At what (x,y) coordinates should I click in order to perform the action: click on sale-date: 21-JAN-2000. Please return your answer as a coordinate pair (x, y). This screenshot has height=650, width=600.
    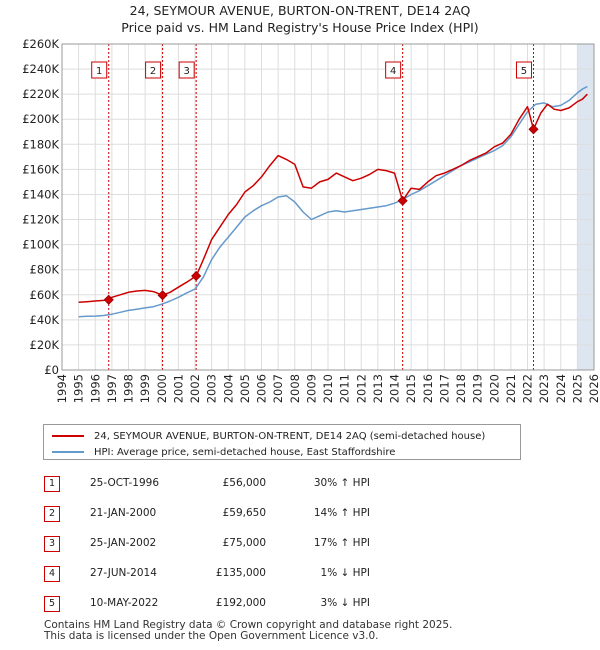
    Looking at the image, I should click on (123, 513).